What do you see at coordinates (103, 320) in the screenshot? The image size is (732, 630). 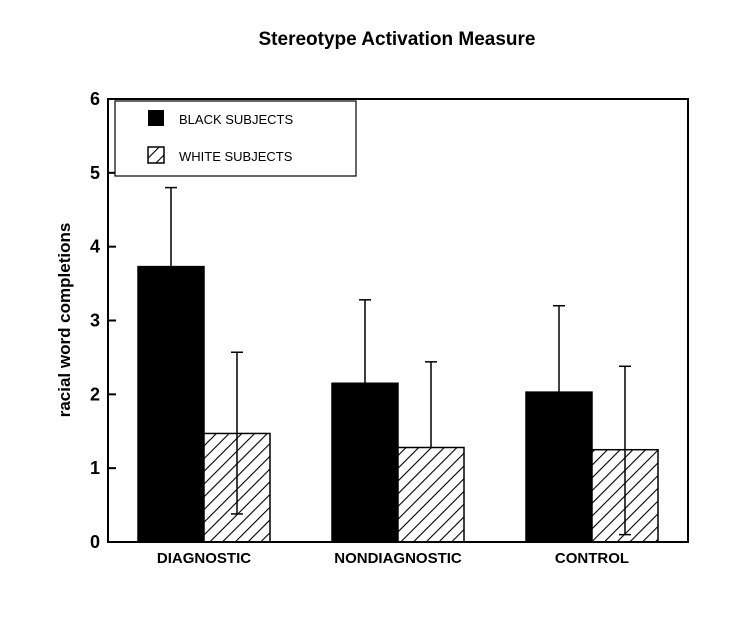 I see `y-axis: 0 1 2 3 4 5 6` at bounding box center [103, 320].